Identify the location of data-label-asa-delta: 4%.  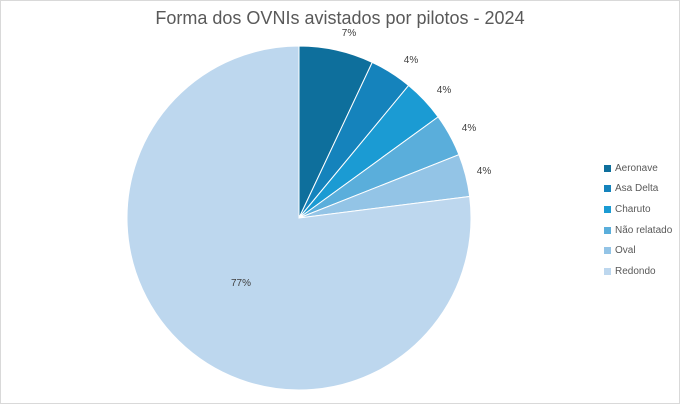
(411, 60).